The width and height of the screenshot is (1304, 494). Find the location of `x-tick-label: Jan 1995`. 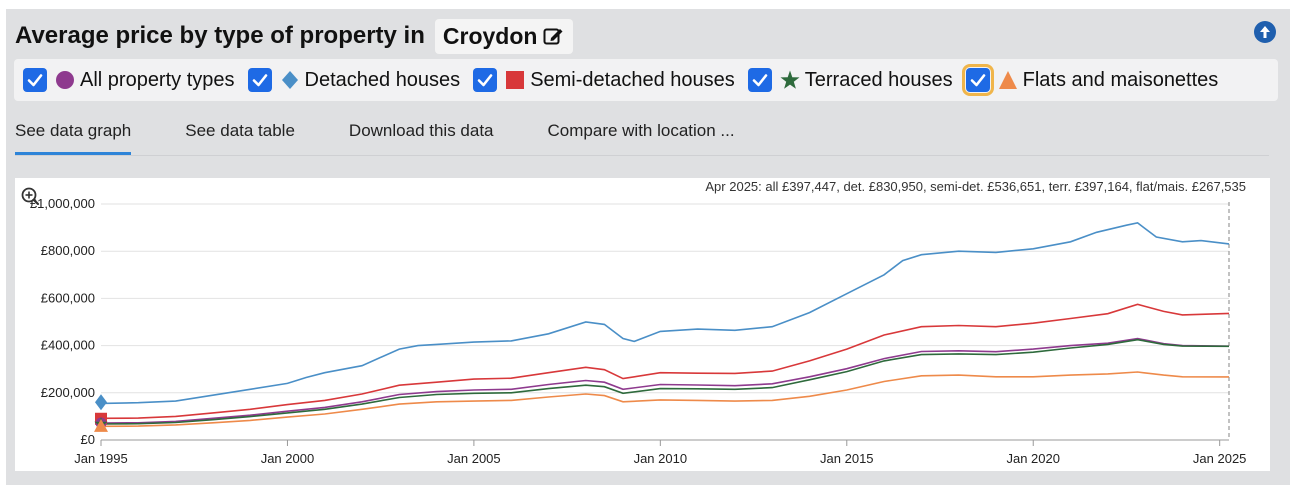

x-tick-label: Jan 1995 is located at coordinates (101, 458).